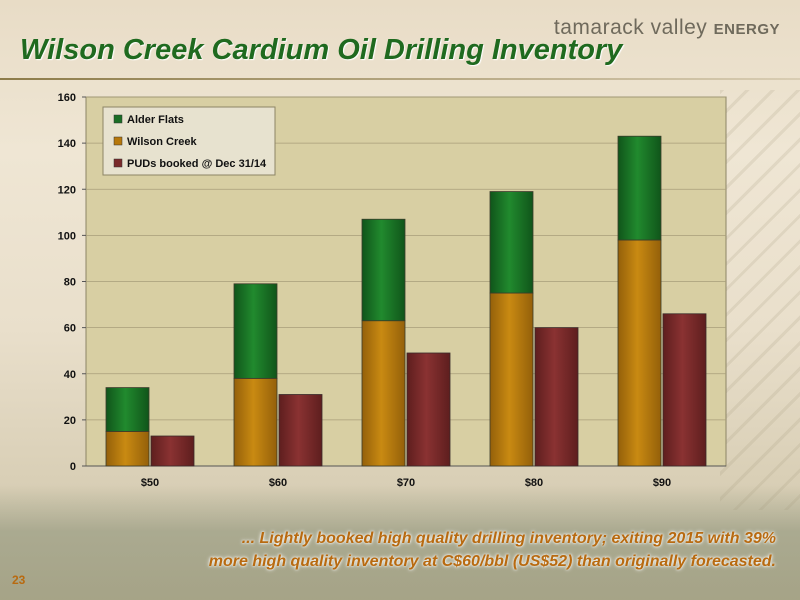  Describe the element at coordinates (19, 580) in the screenshot. I see `page-number: 23` at that location.